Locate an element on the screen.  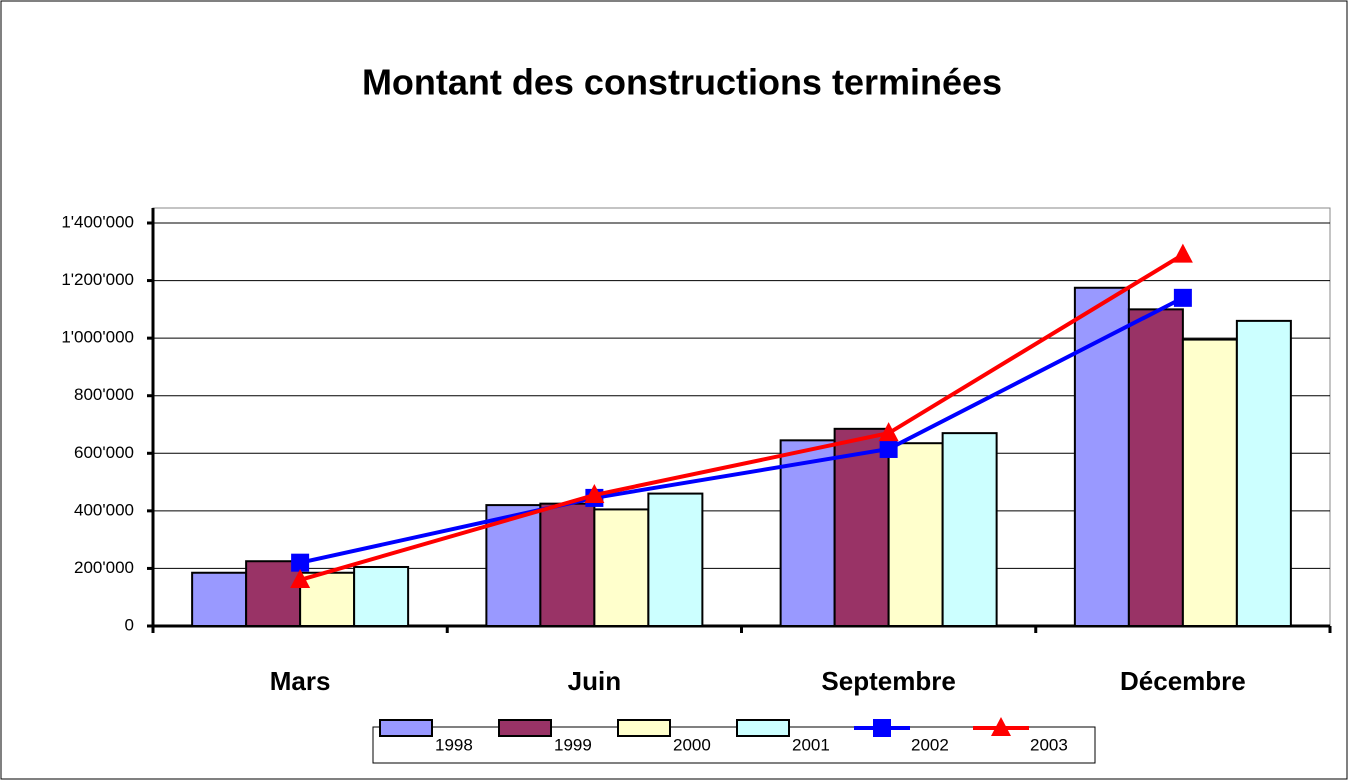
y-tick-label: 0 is located at coordinates (129, 624).